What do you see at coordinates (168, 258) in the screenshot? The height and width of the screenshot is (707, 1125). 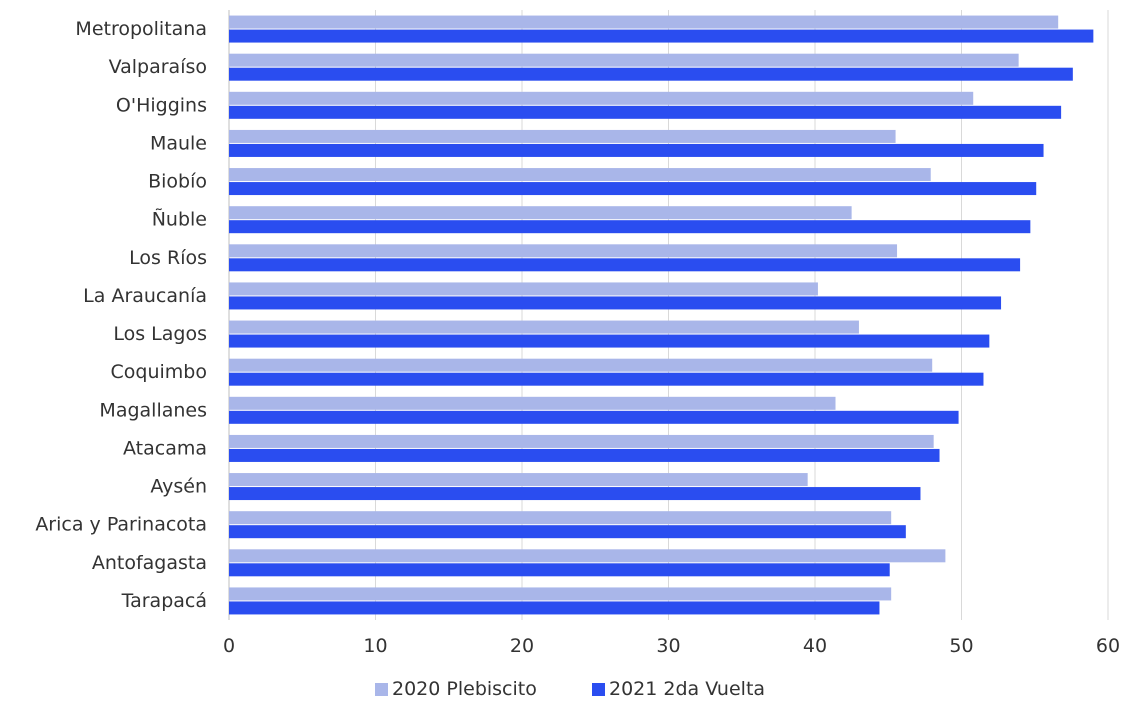 I see `category-label: Los Ríos` at bounding box center [168, 258].